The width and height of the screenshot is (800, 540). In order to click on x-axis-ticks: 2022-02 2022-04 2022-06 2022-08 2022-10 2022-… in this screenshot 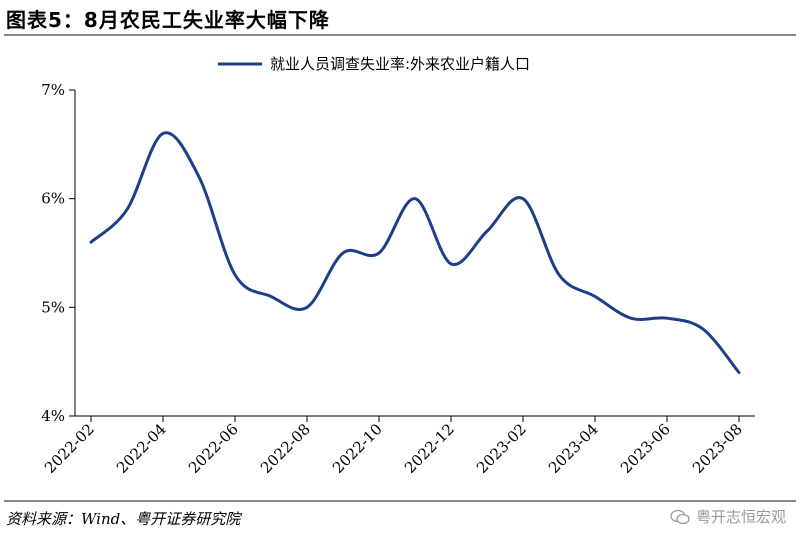, I will do `click(393, 446)`.